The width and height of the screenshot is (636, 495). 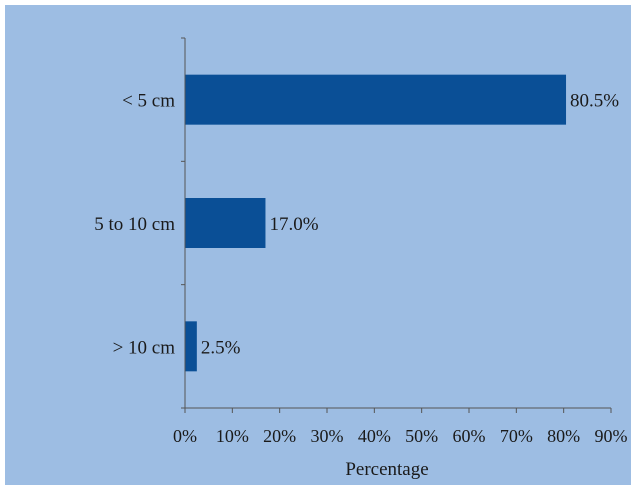 What do you see at coordinates (148, 101) in the screenshot?
I see `category-label: < 5 cm` at bounding box center [148, 101].